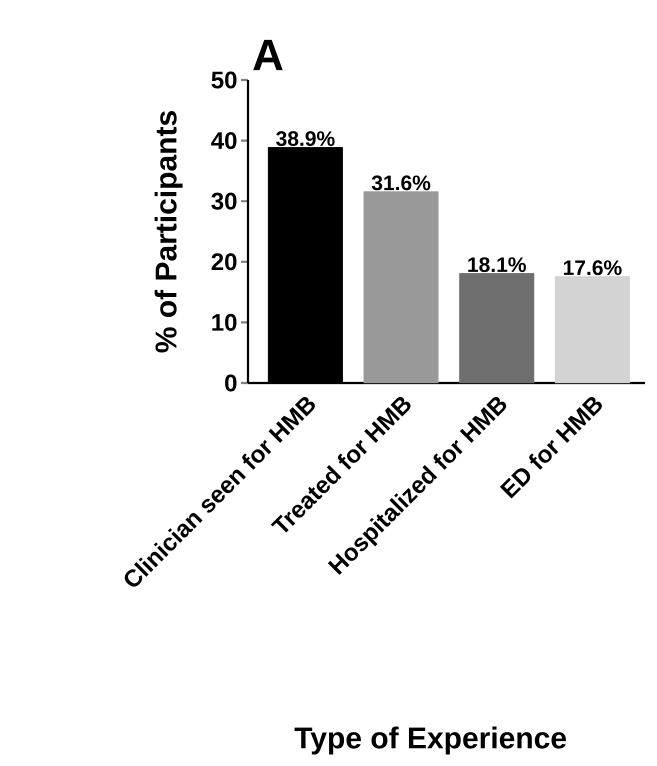 Image resolution: width=657 pixels, height=766 pixels. Describe the element at coordinates (224, 322) in the screenshot. I see `y-tick-label: 10` at that location.